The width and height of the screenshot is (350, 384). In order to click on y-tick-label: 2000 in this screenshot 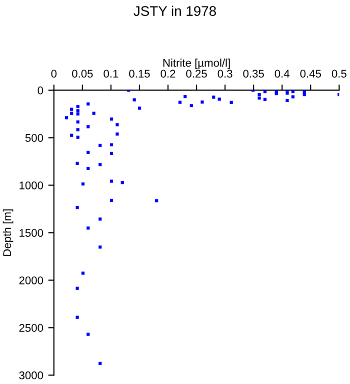, I will do `click(31, 280)`.